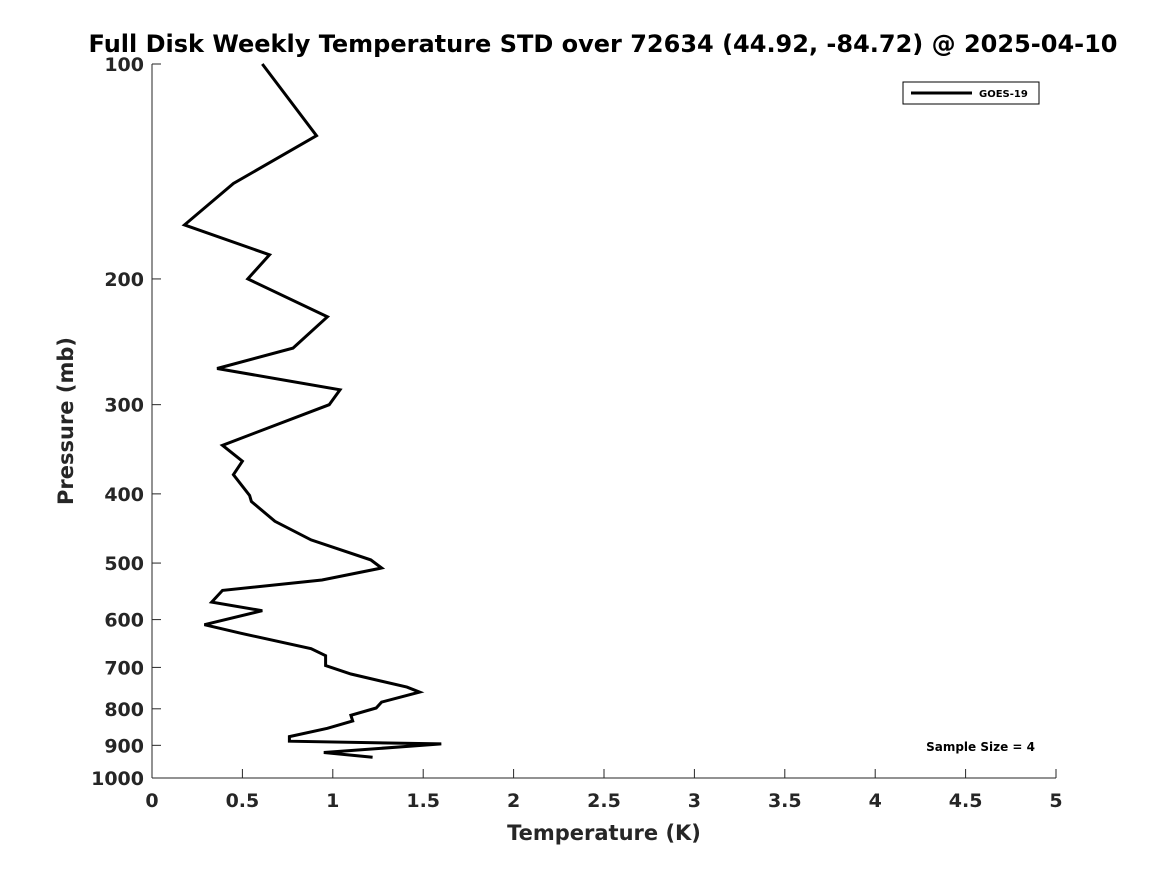 This screenshot has width=1167, height=875. What do you see at coordinates (875, 801) in the screenshot?
I see `x-tick-label: 4` at bounding box center [875, 801].